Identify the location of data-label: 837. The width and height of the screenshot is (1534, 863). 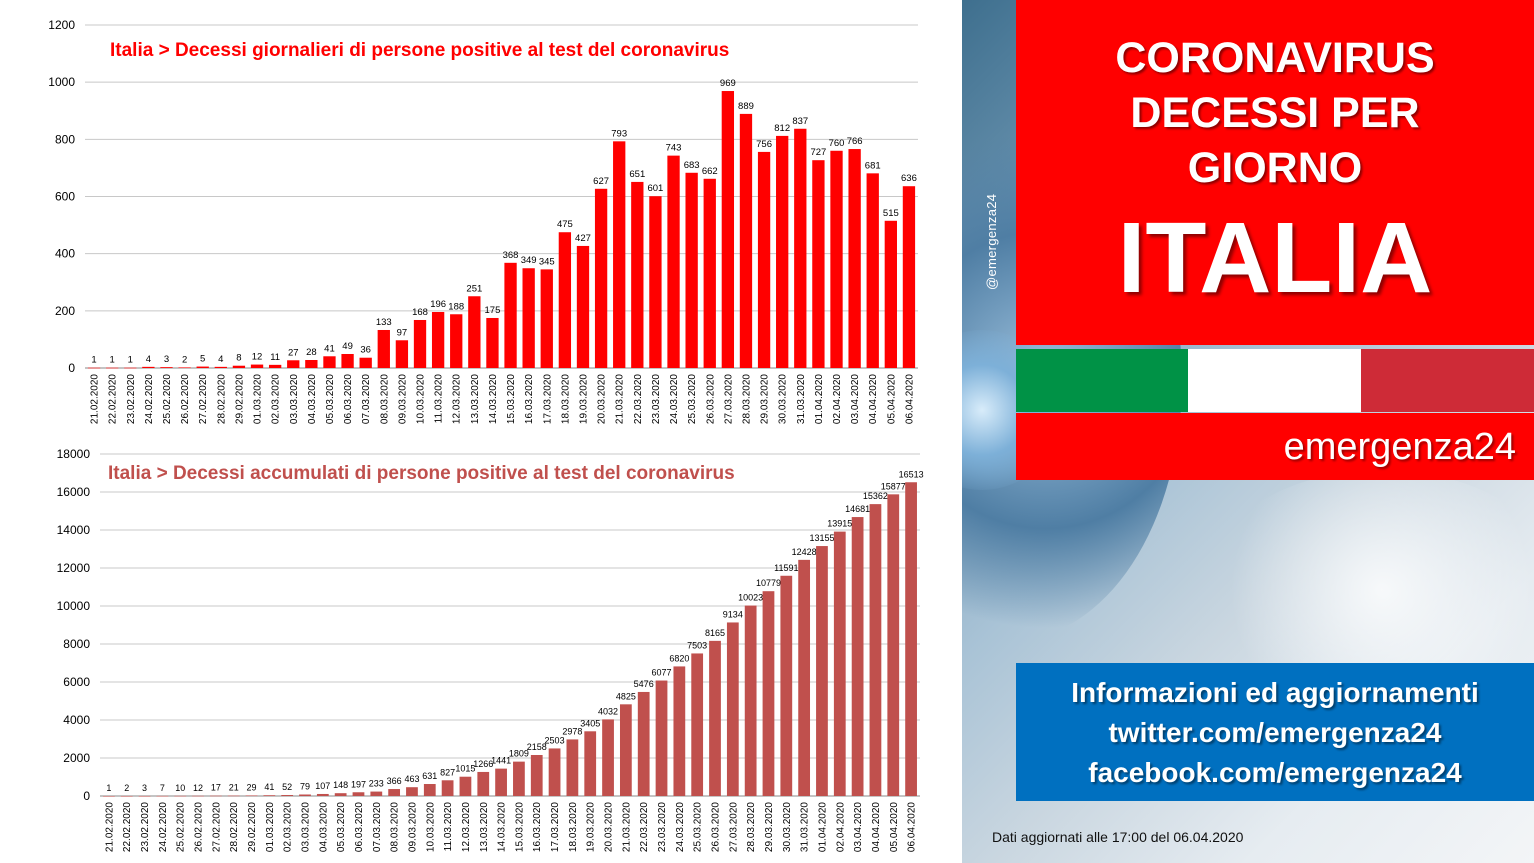
(800, 121).